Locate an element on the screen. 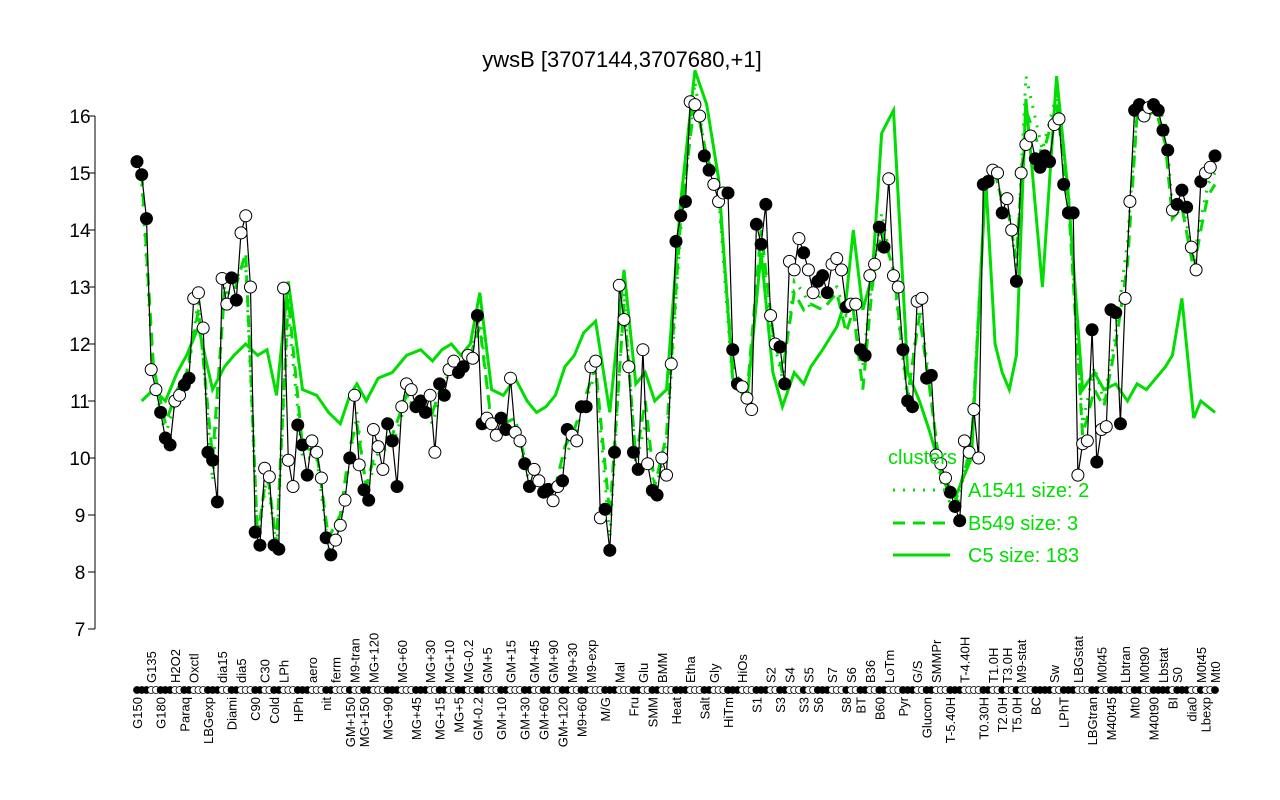  condition-marker is located at coordinates (1215, 690).